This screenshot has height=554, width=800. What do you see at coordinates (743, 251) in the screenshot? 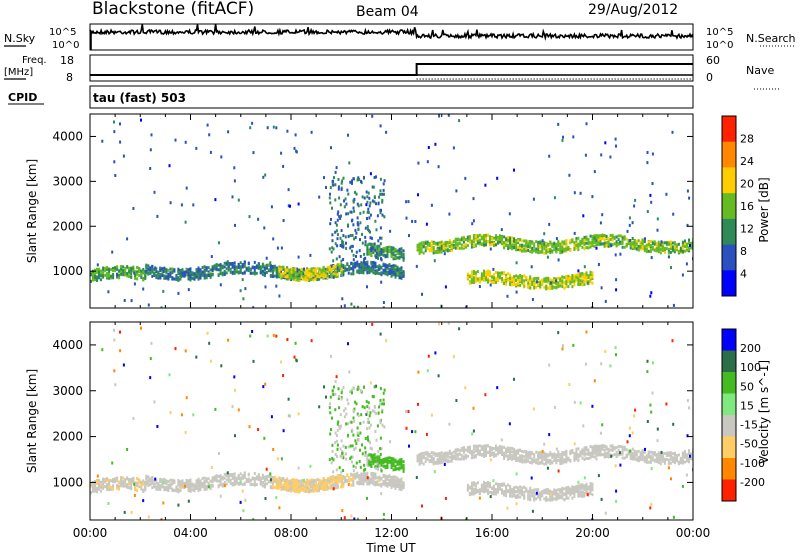
I see `colorbar-tick-label: 8` at bounding box center [743, 251].